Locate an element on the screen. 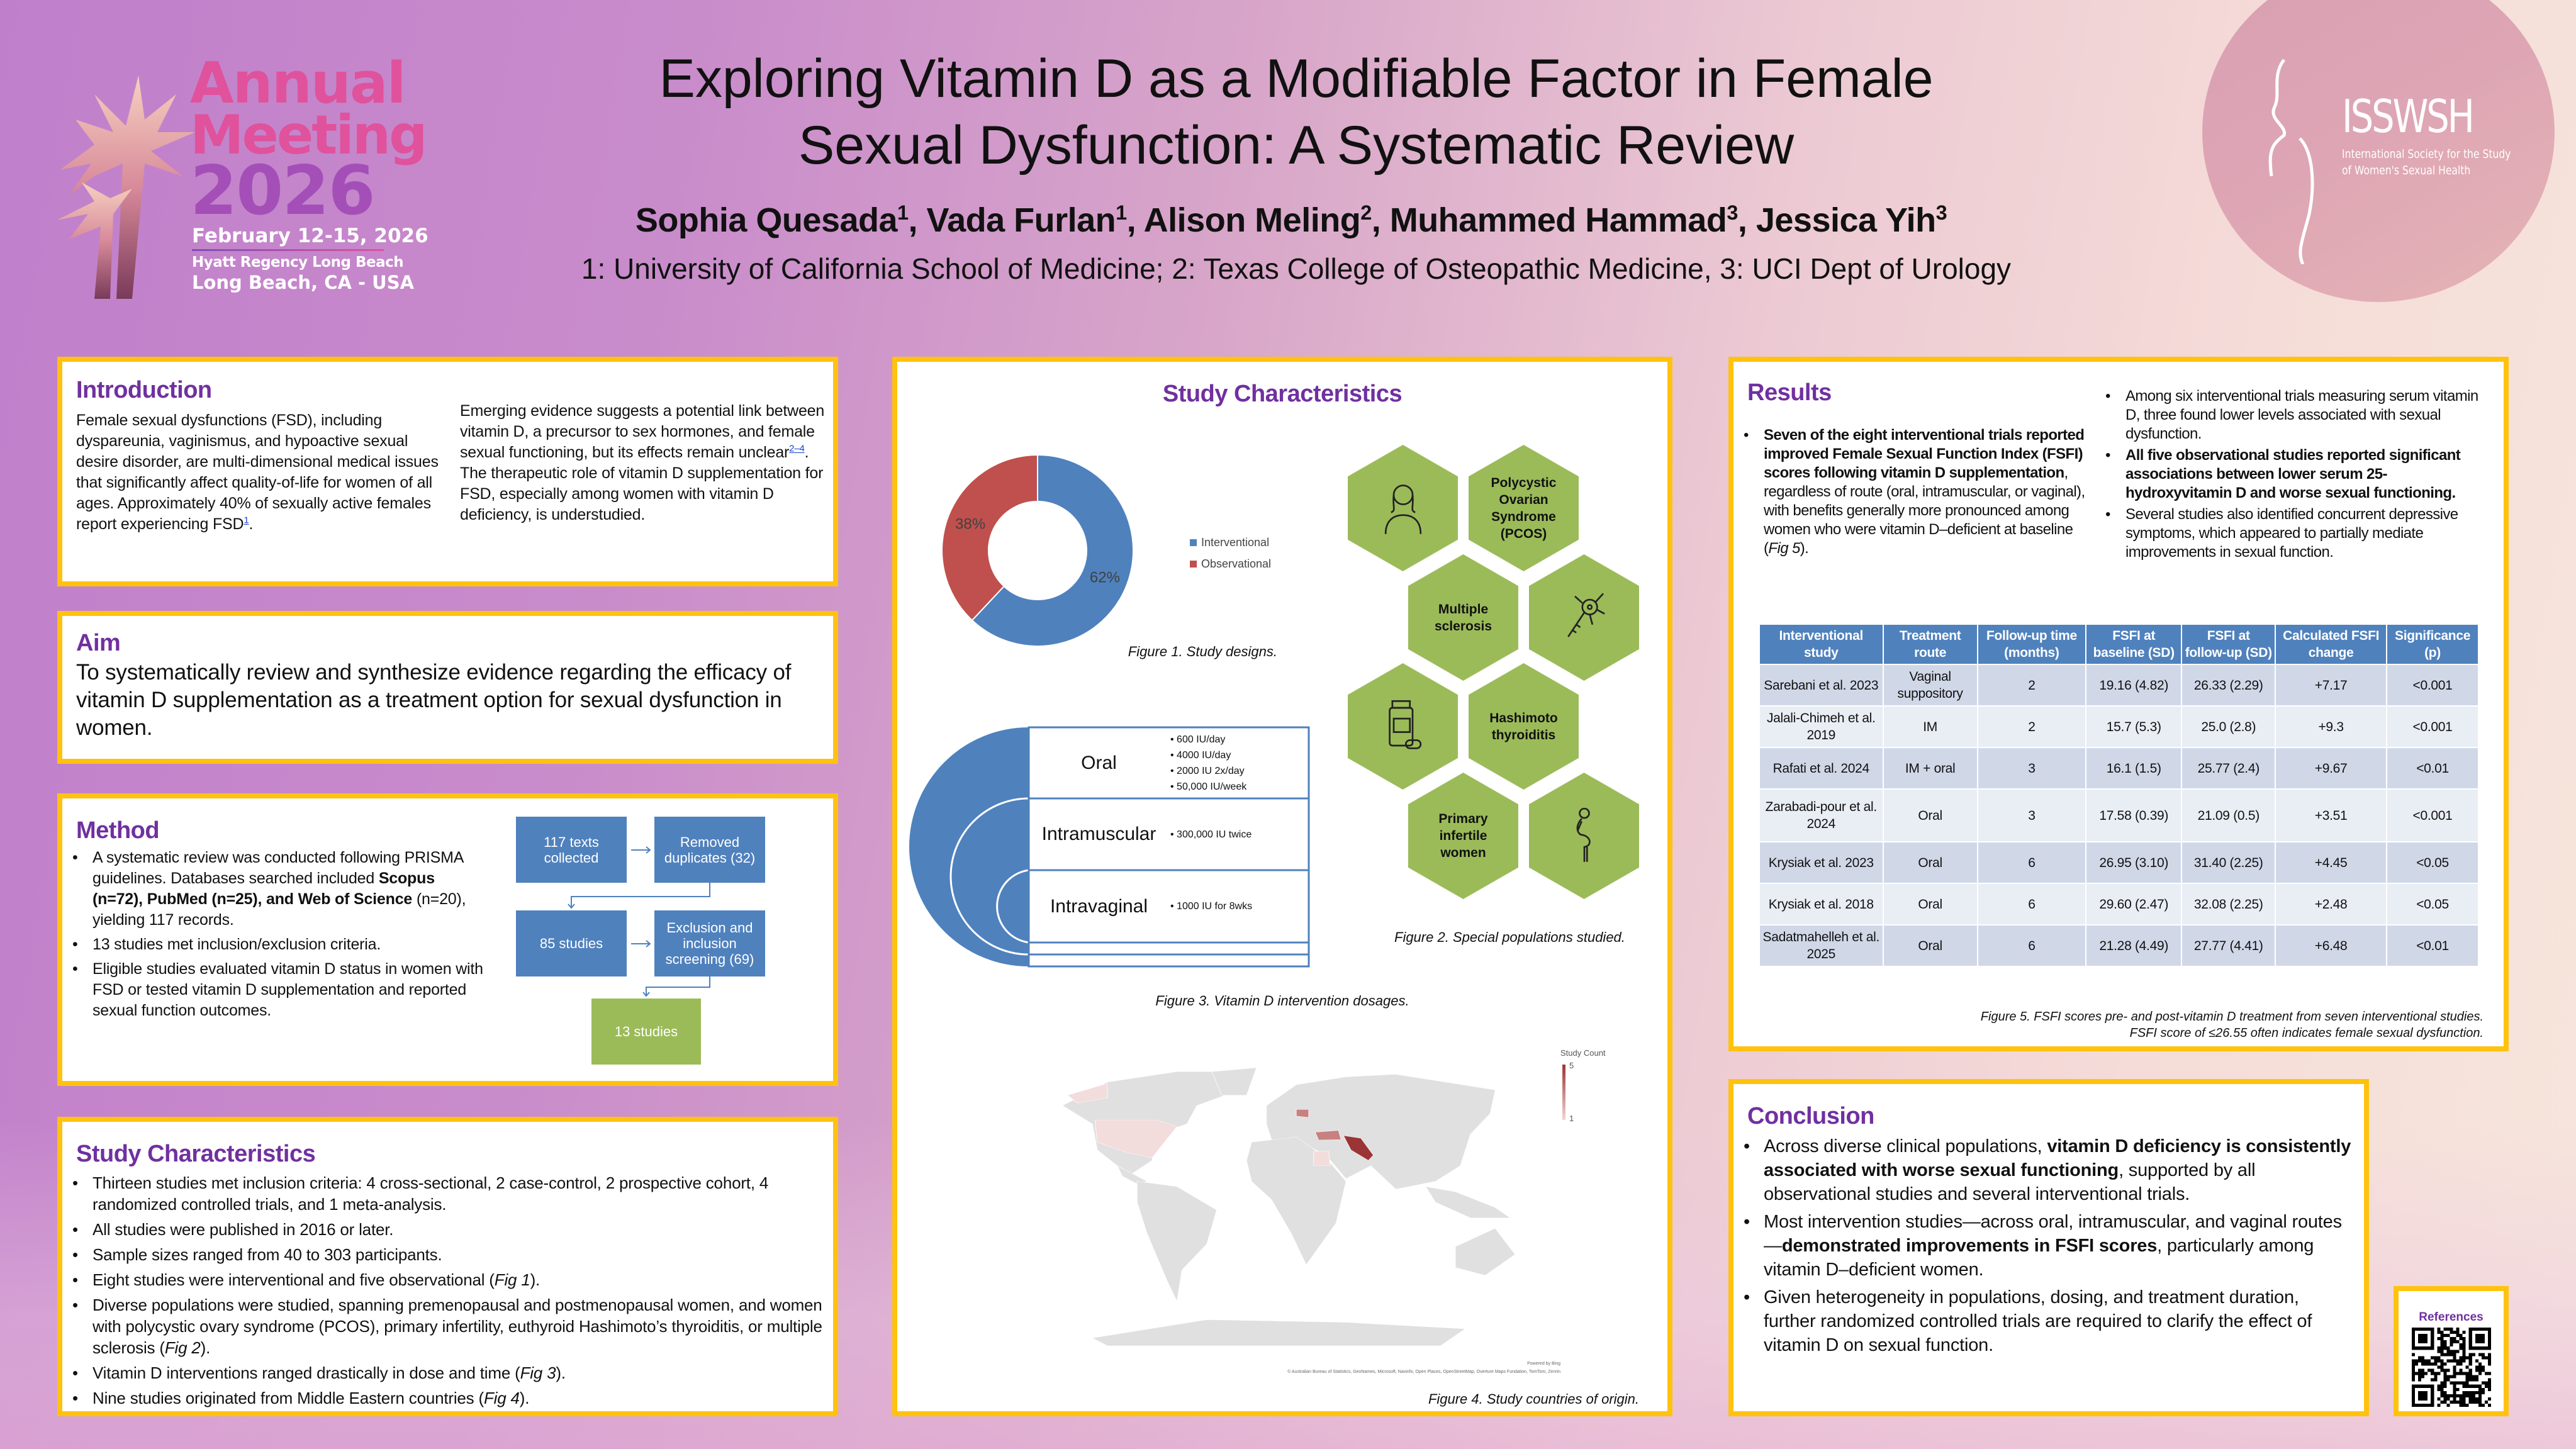 This screenshot has height=1449, width=2576. woman-silhouette-icon is located at coordinates (2291, 161).